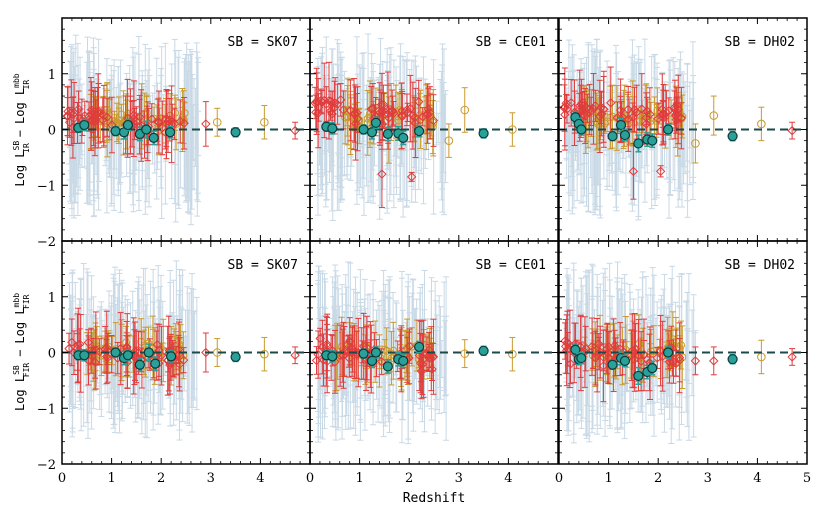 The image size is (830, 520). Describe the element at coordinates (434, 129) in the screenshot. I see `panel-r0-c1: SB = CE01` at that location.